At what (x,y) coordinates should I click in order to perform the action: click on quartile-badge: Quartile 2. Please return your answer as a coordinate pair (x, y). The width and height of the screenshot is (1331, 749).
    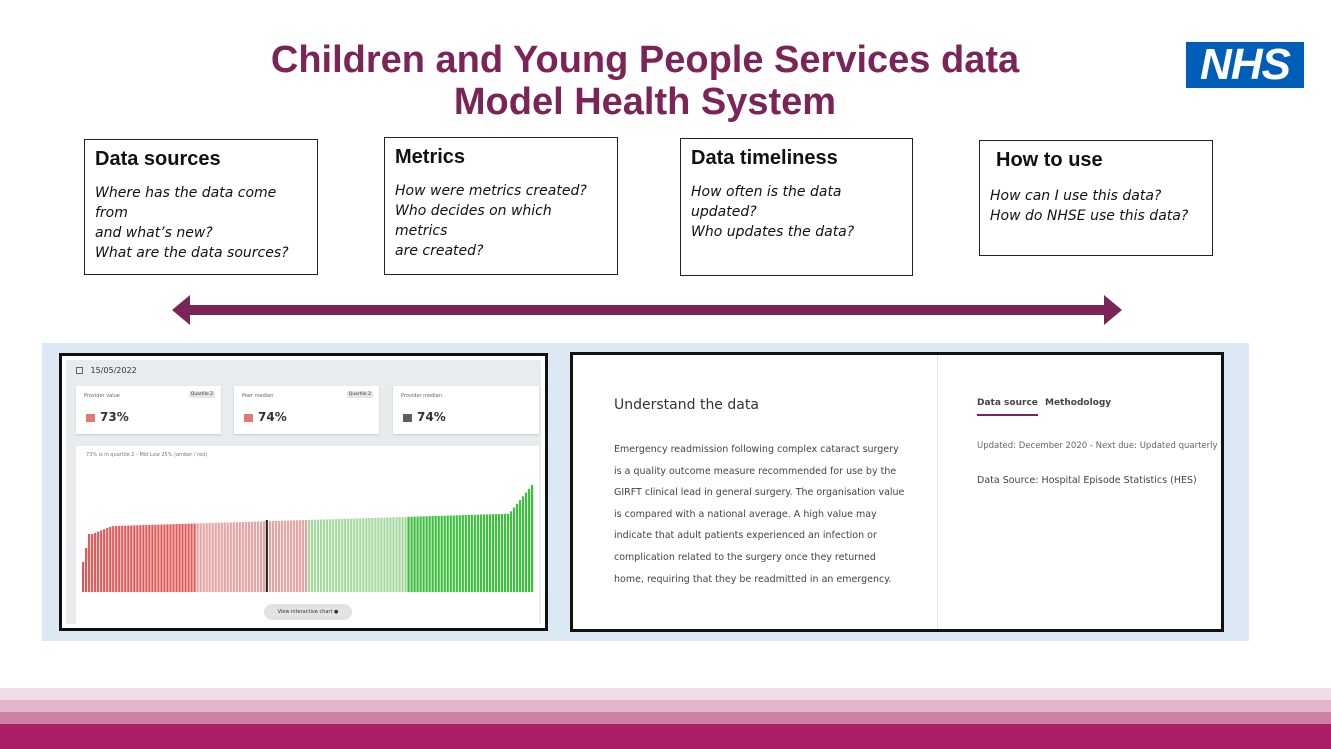
    Looking at the image, I should click on (201, 394).